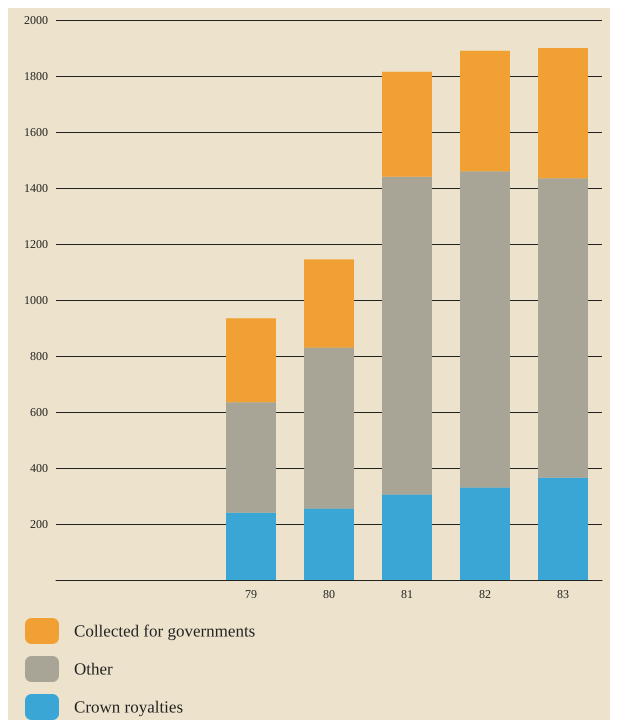 The image size is (618, 728). Describe the element at coordinates (36, 20) in the screenshot. I see `y-tick-label: 2000` at that location.